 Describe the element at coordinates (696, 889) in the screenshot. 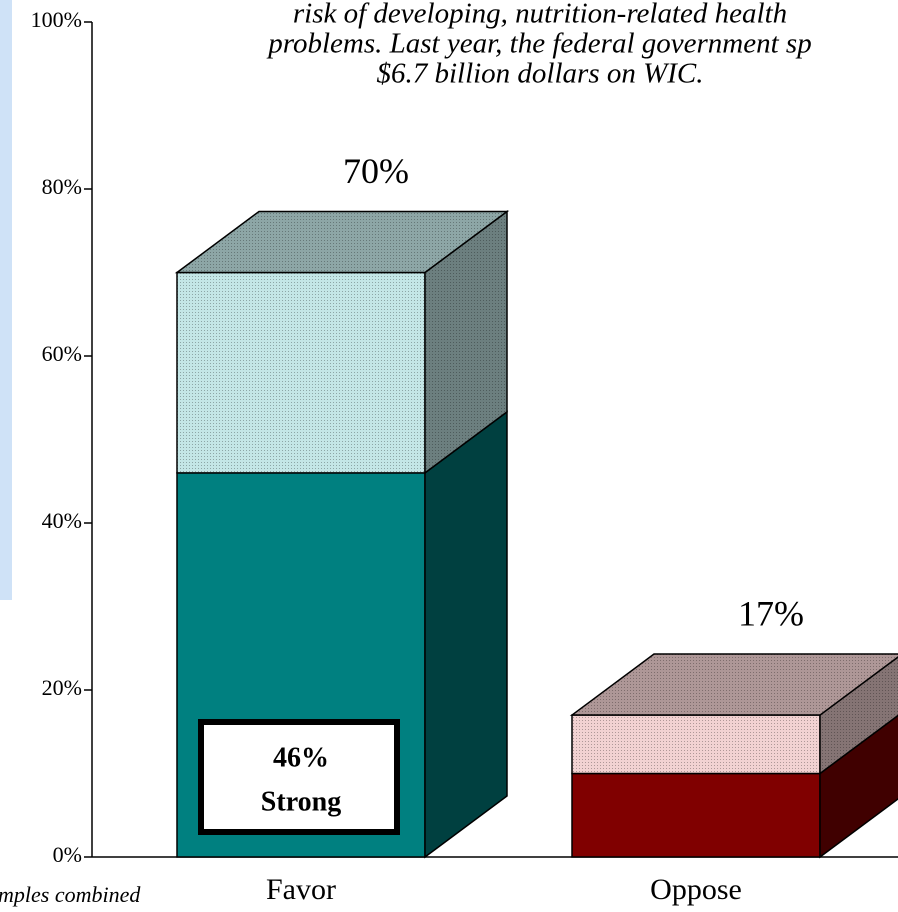

I see `x-tick-label: Oppose` at that location.